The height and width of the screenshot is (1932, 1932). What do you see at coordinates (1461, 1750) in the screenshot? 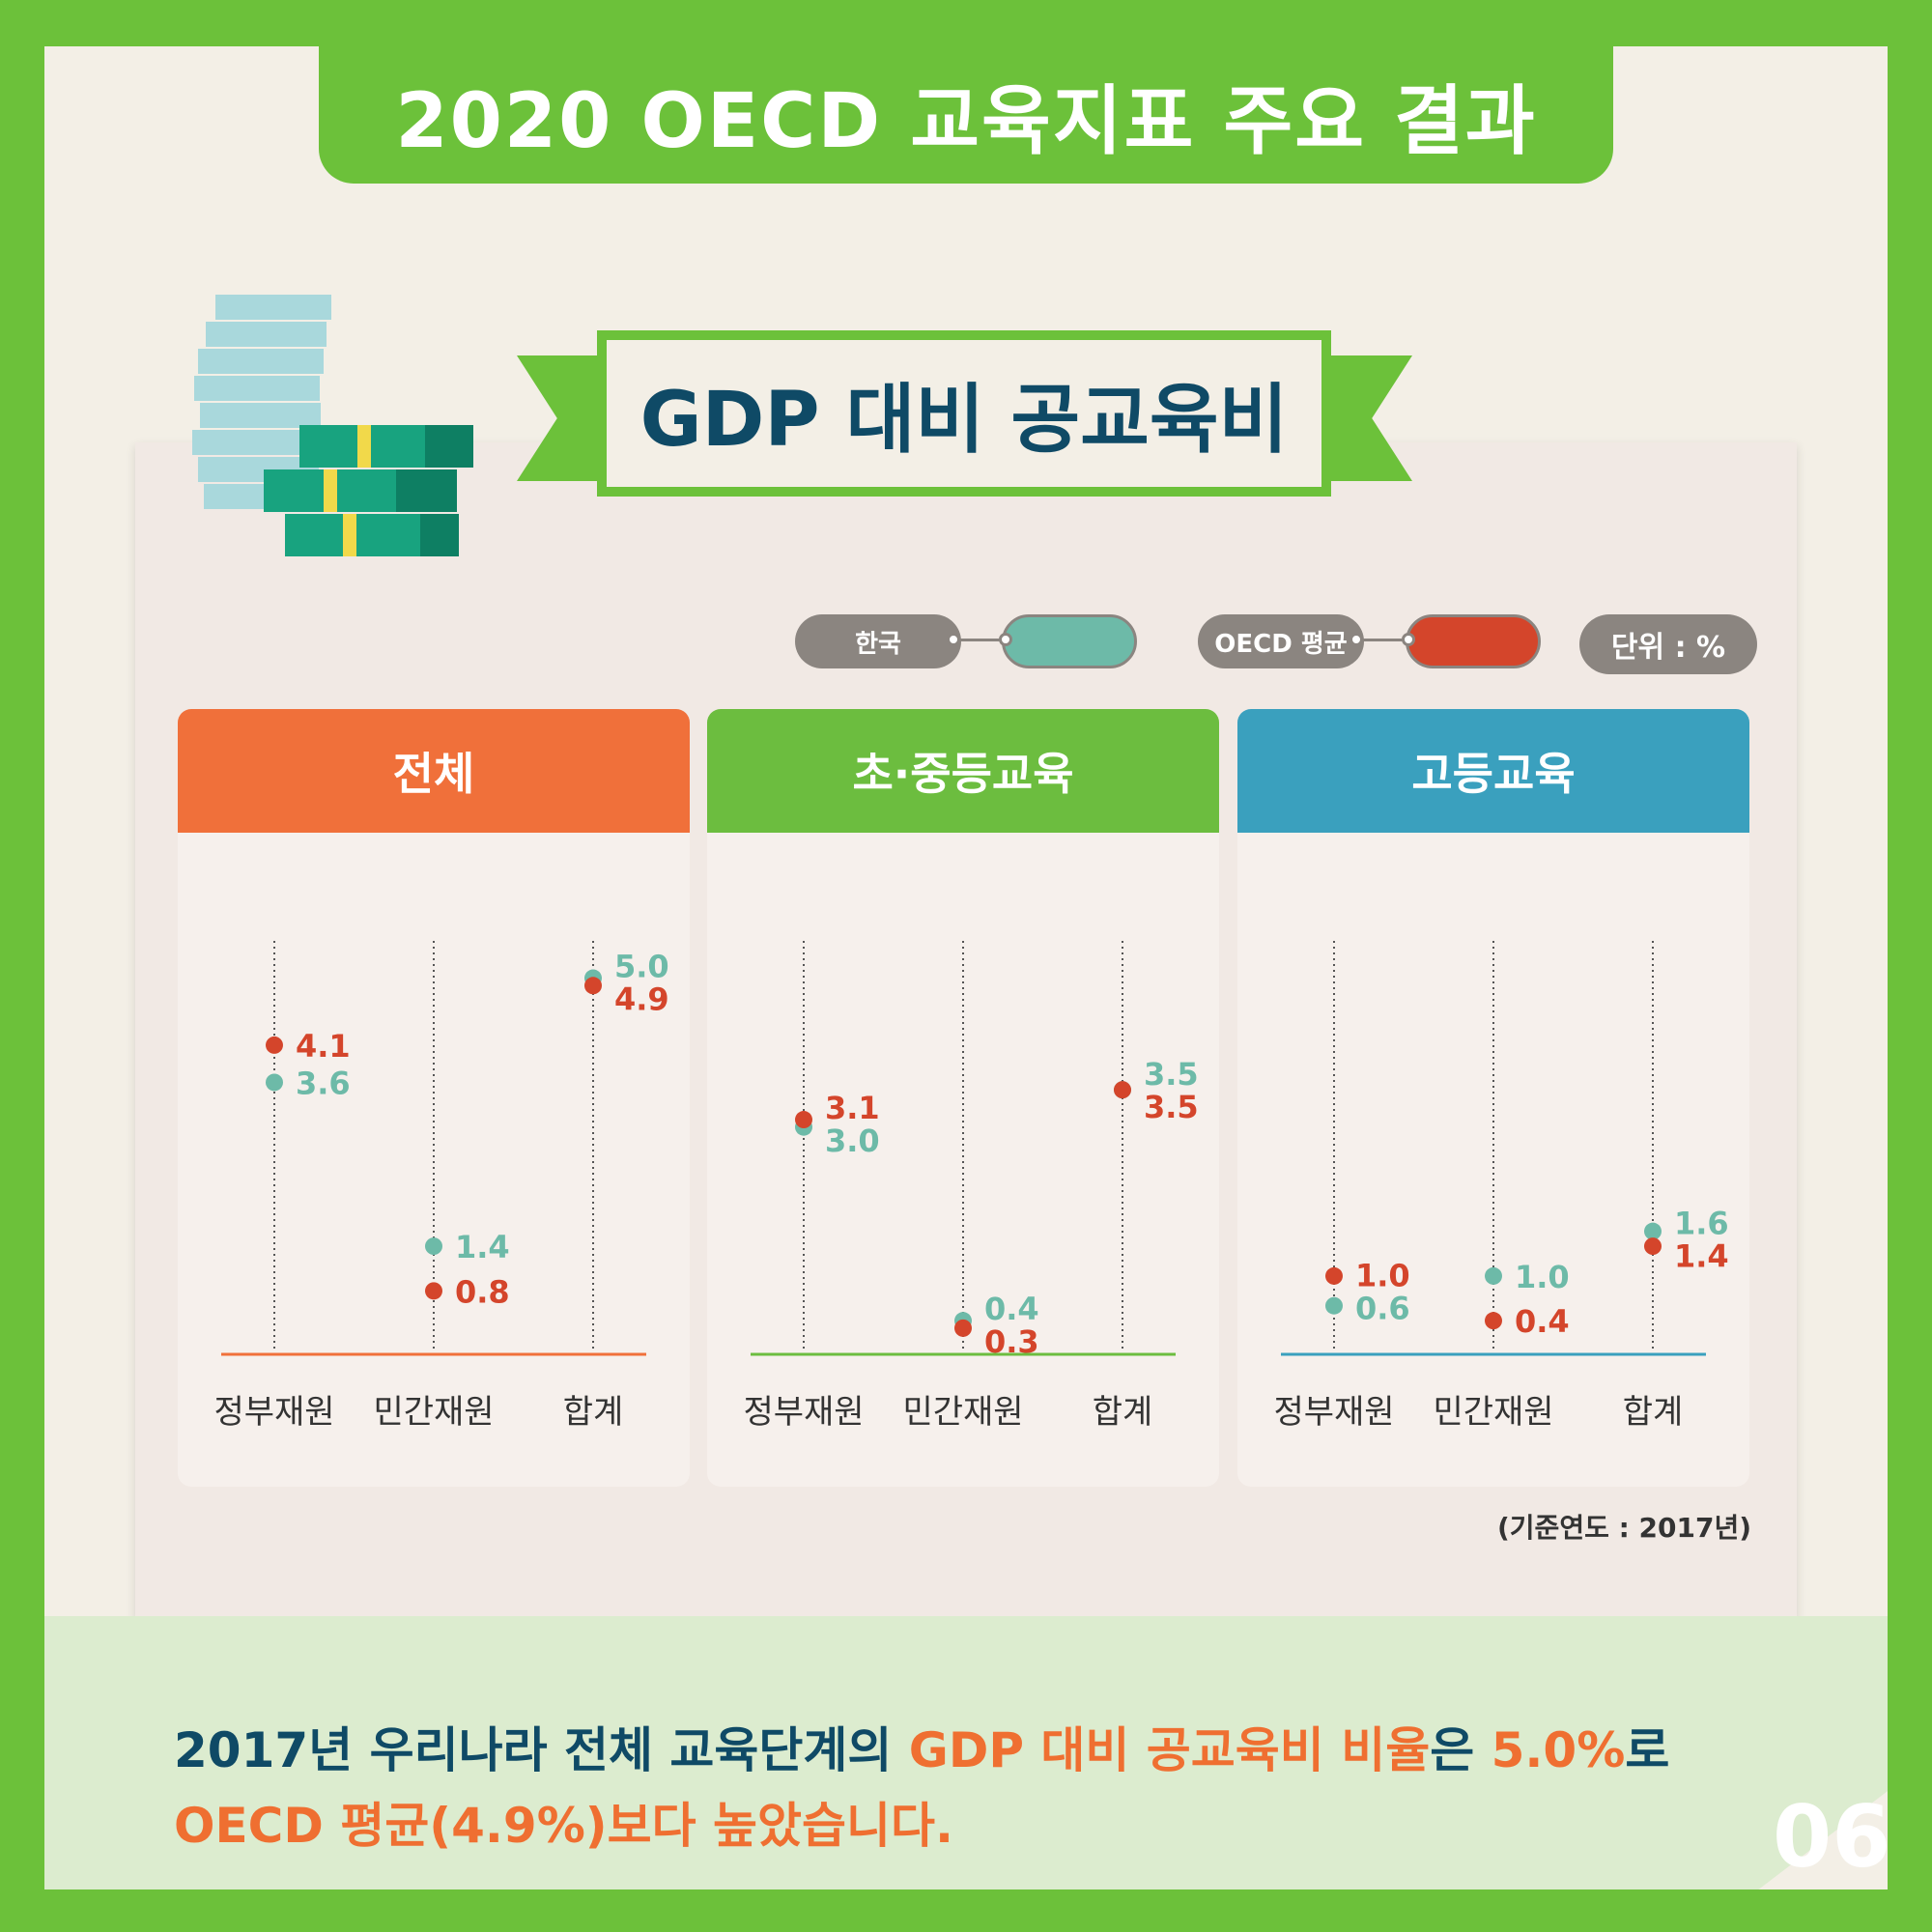
I see `summary-text: 은` at bounding box center [1461, 1750].